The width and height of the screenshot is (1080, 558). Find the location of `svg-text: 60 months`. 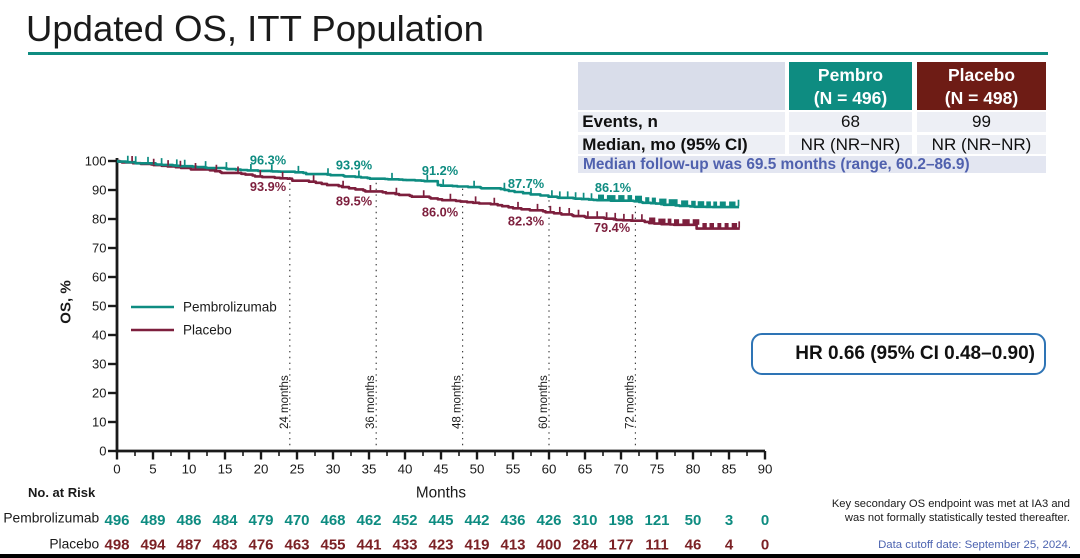

svg-text: 60 months is located at coordinates (544, 402).